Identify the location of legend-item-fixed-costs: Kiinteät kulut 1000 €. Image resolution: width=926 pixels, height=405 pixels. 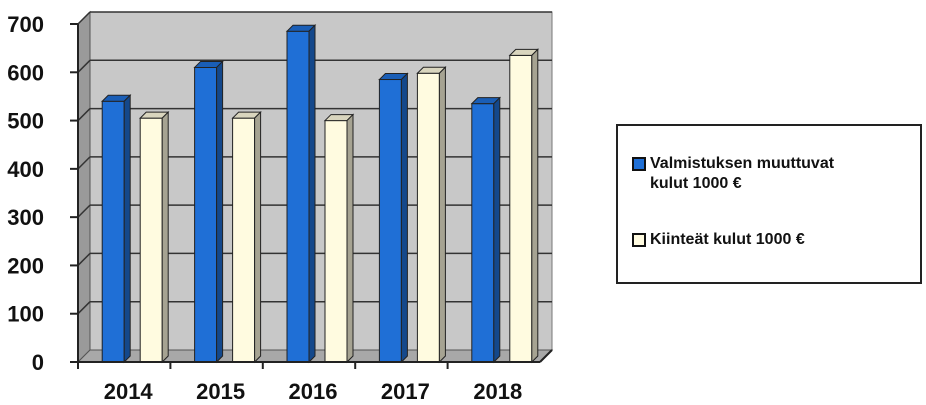
(773, 240).